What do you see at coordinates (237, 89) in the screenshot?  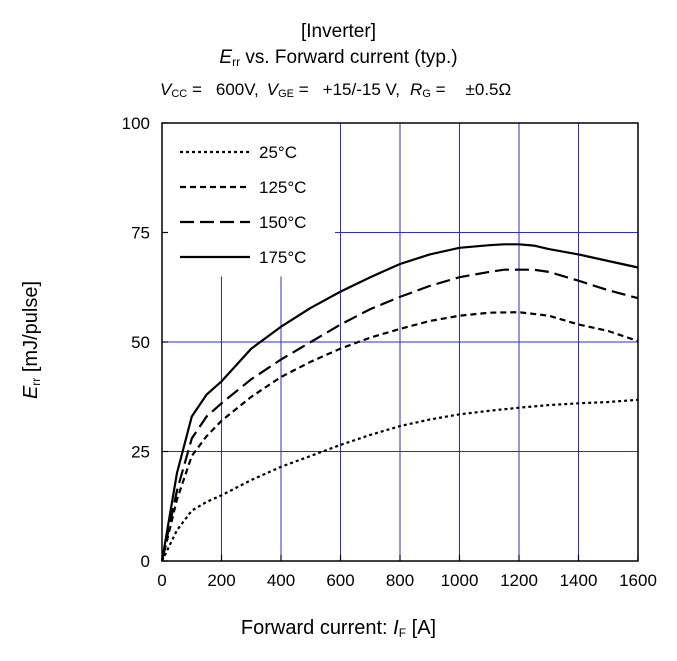 I see `condition-vcc-value: 600V,` at bounding box center [237, 89].